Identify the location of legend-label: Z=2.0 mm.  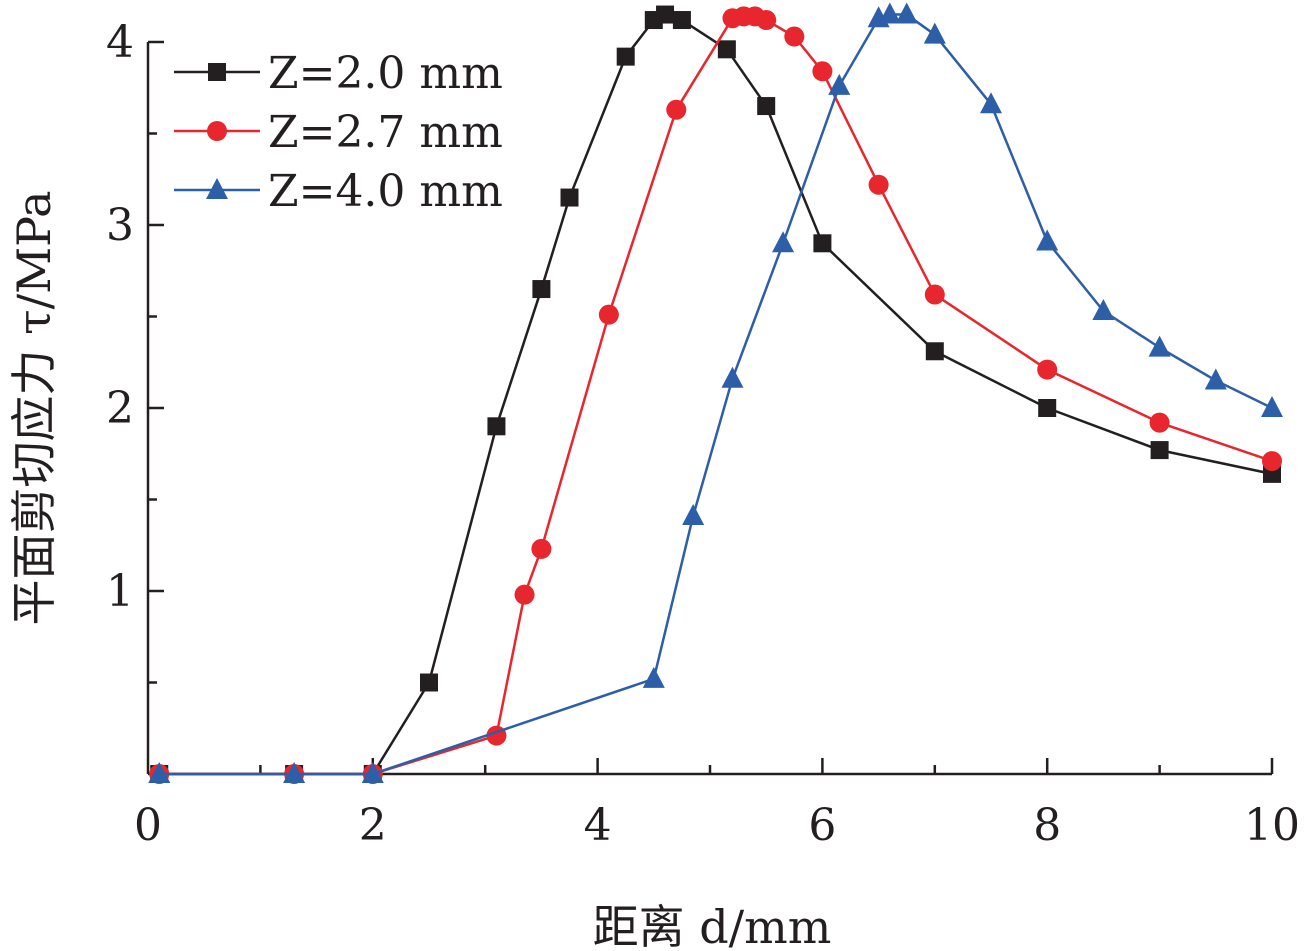
(385, 73).